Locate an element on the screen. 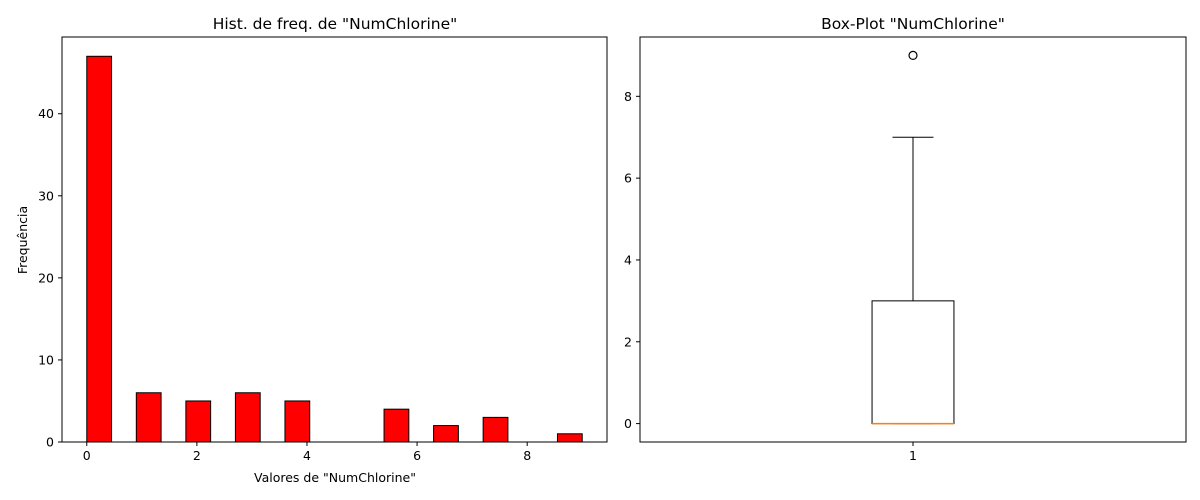 The width and height of the screenshot is (1200, 500). y-tick-label: 10 is located at coordinates (46, 359).